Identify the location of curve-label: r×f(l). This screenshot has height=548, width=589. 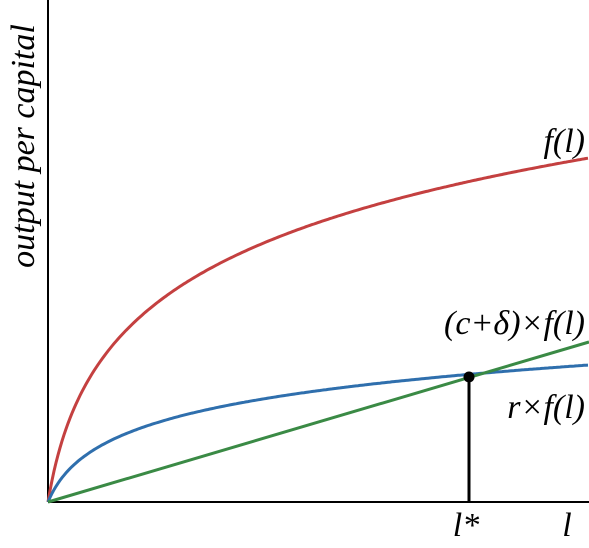
(546, 407).